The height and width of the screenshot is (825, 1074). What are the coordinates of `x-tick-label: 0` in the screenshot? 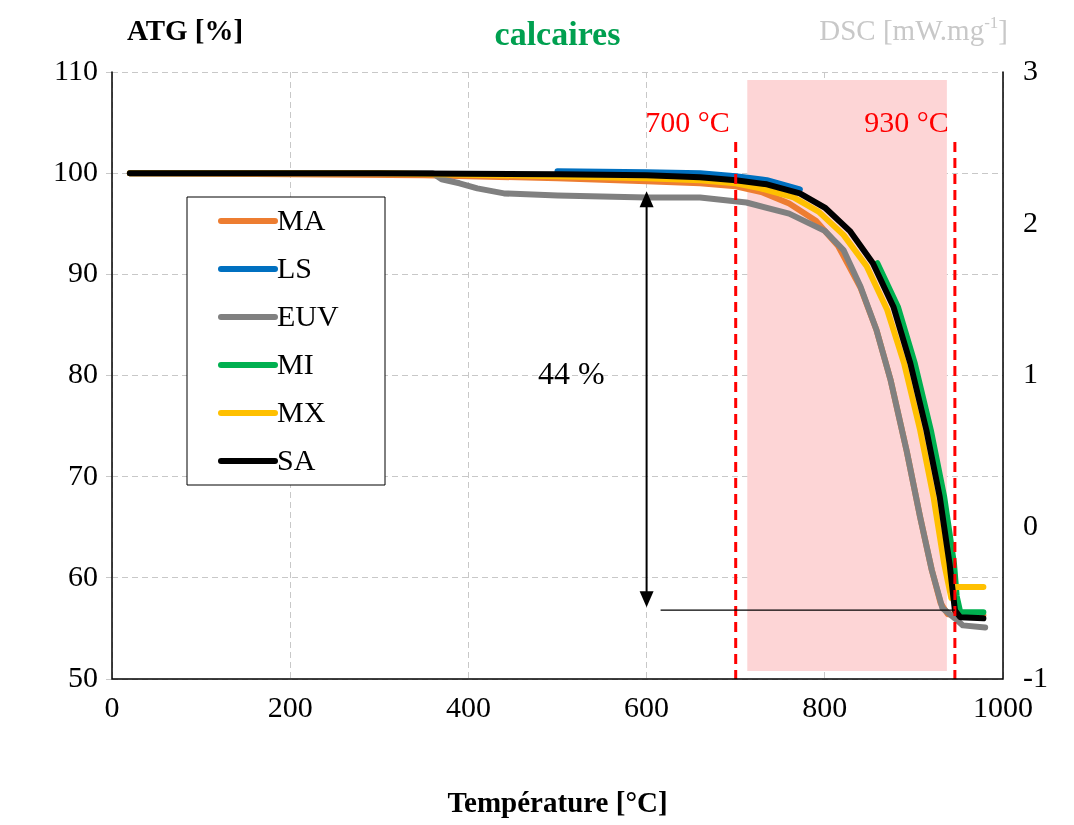 It's located at (112, 706).